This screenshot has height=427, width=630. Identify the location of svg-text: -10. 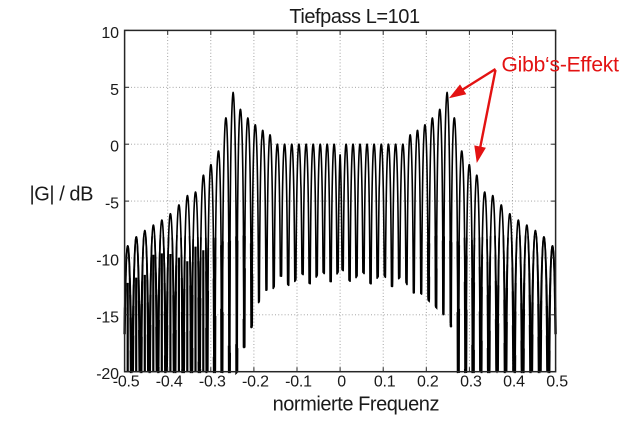
(107, 260).